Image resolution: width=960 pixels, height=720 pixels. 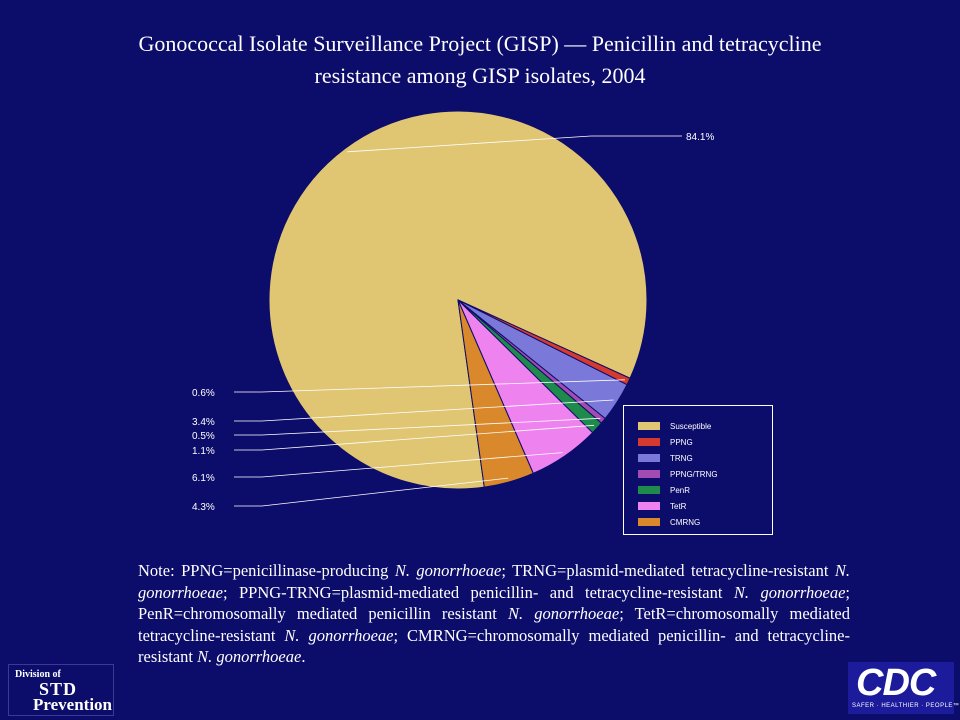 What do you see at coordinates (249, 656) in the screenshot?
I see `note-species-6: N. gonorrhoeae` at bounding box center [249, 656].